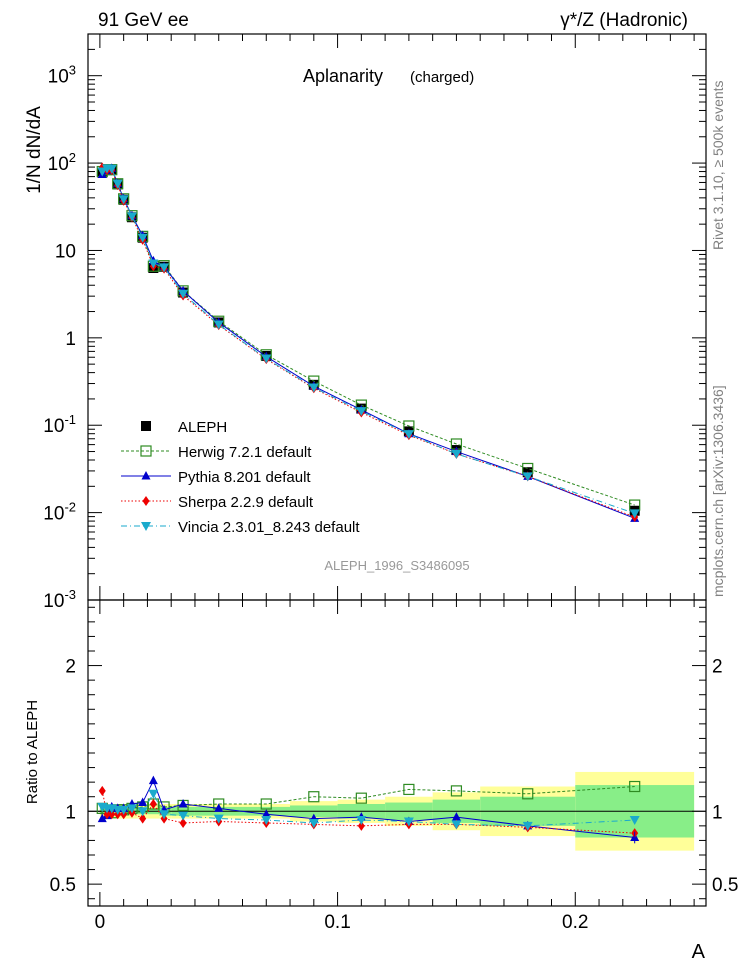  What do you see at coordinates (717, 667) in the screenshot?
I see `ratio-ytick-label-right: 2` at bounding box center [717, 667].